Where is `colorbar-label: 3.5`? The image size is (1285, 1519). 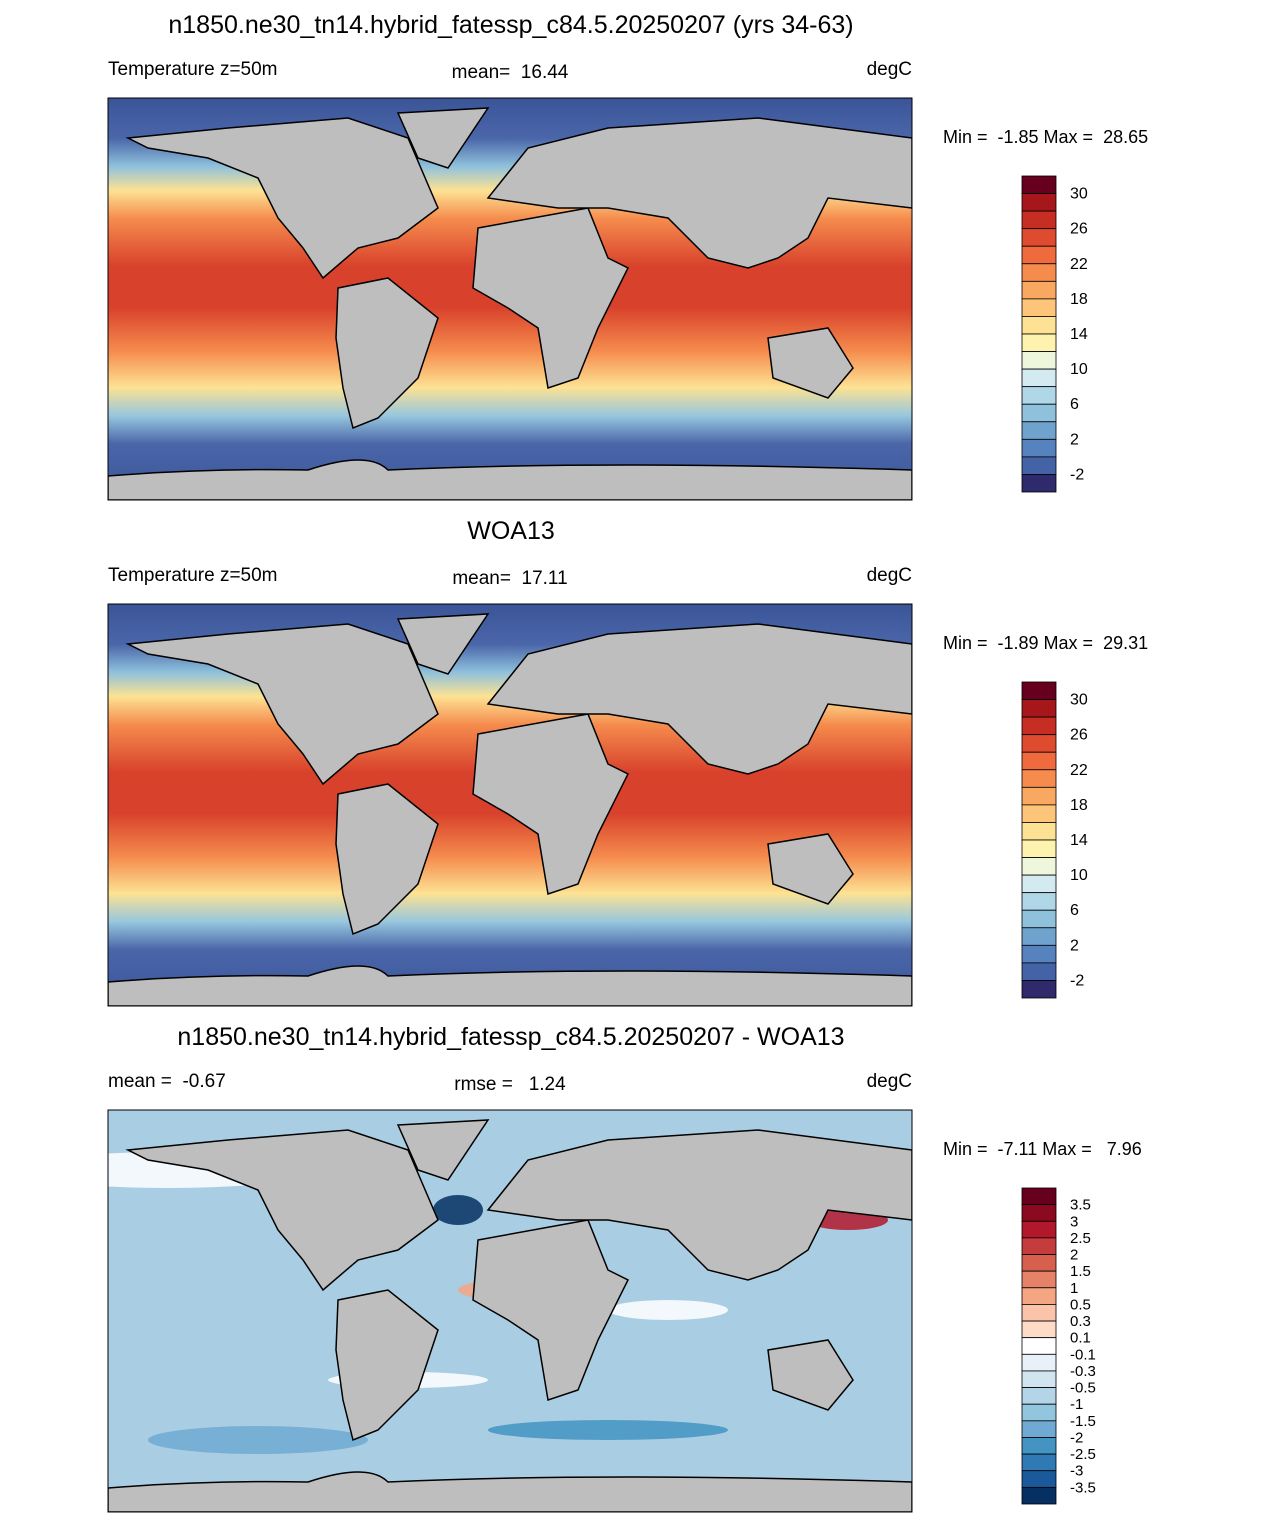
colorbar-label: 3.5 is located at coordinates (1080, 1205).